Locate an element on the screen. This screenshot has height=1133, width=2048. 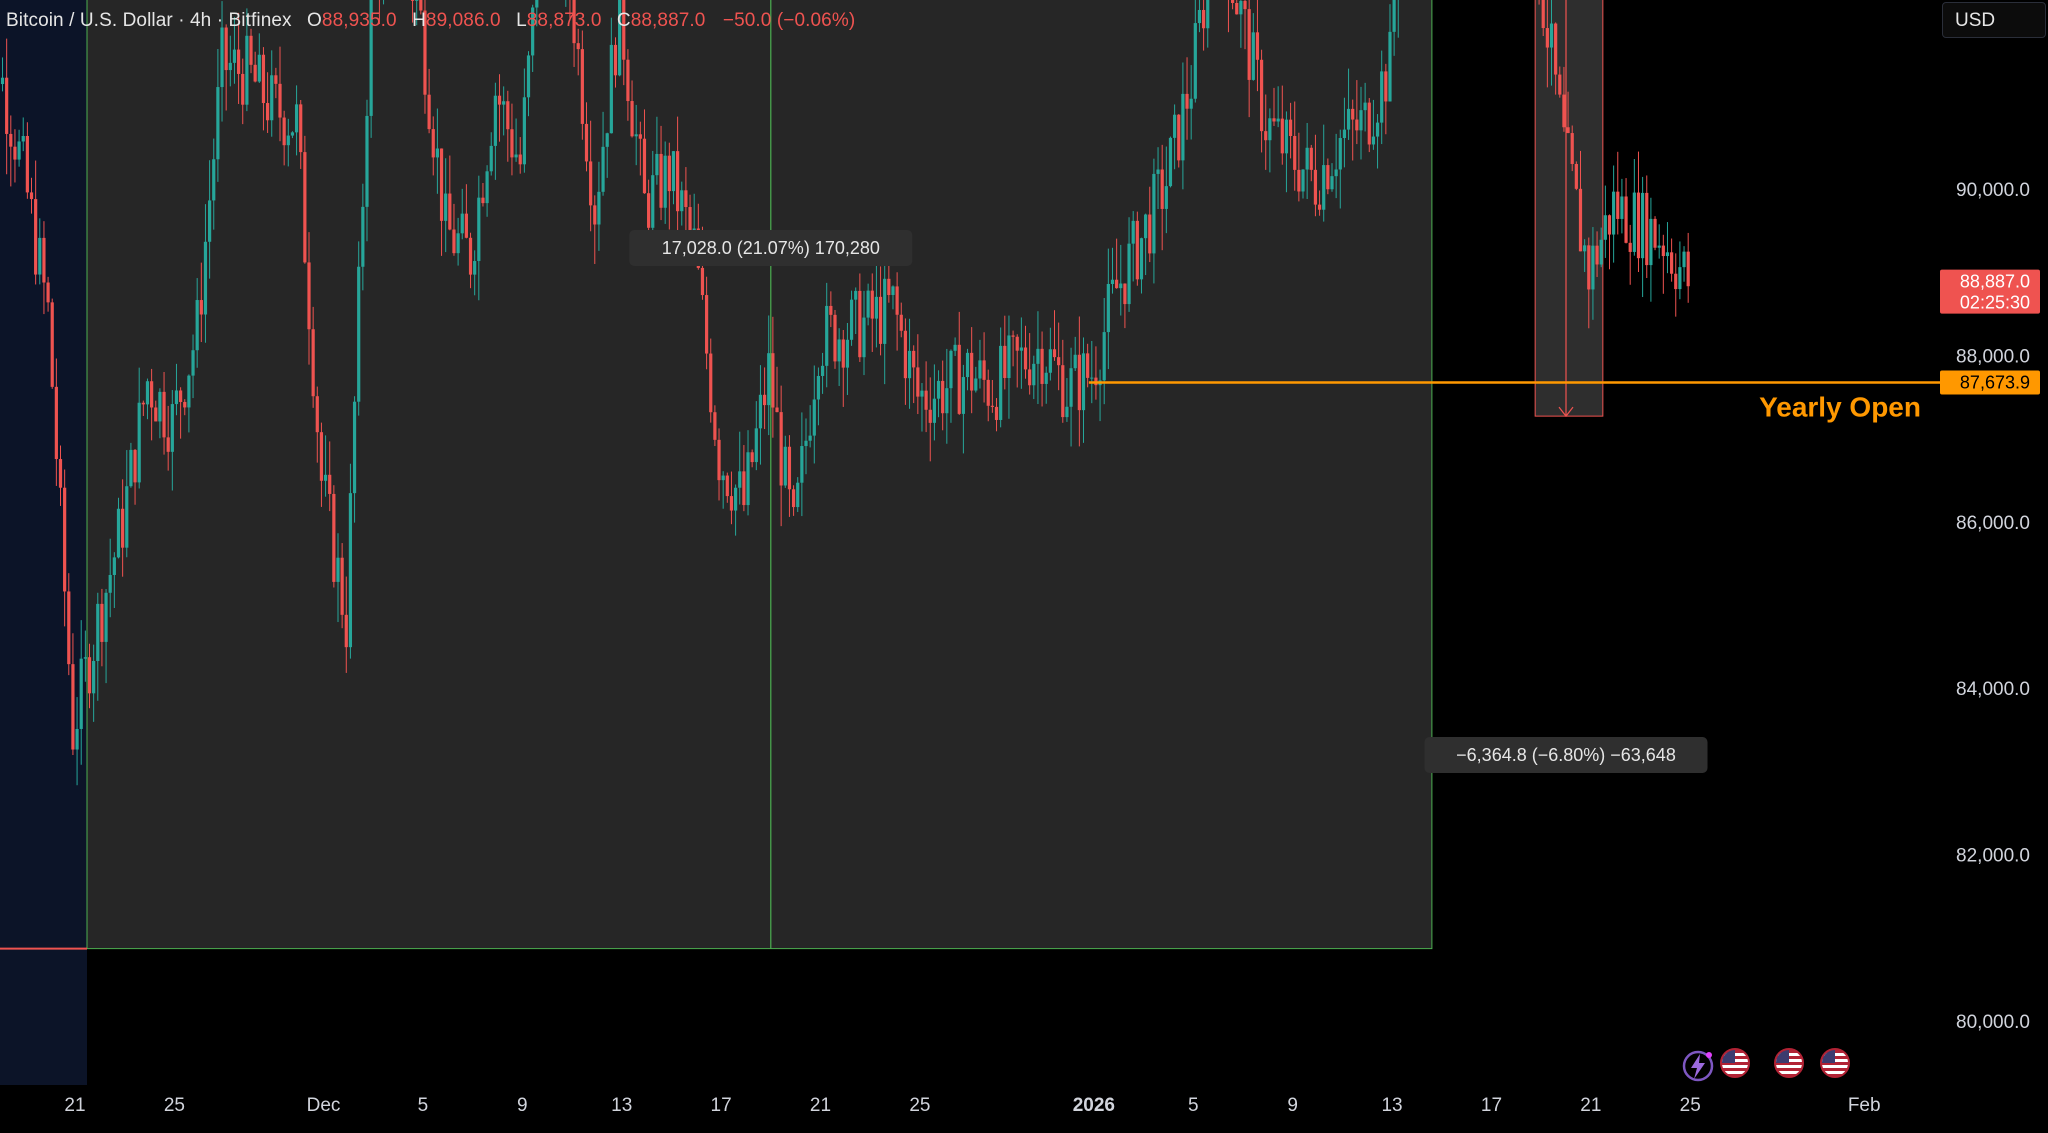
lightning-icon is located at coordinates (1698, 1066).